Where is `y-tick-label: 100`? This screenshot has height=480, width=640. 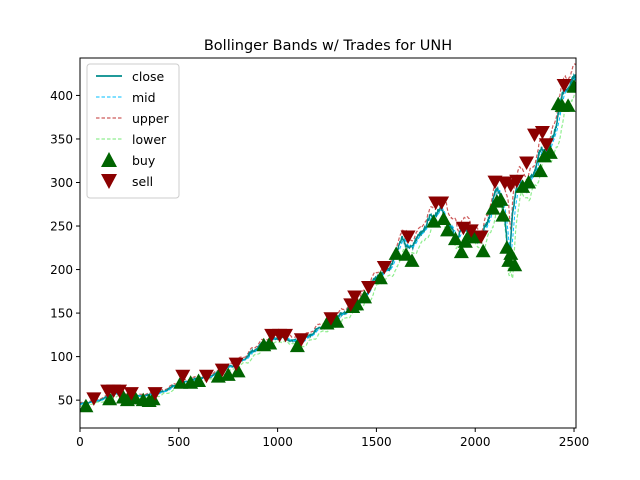
y-tick-label: 100 is located at coordinates (61, 357).